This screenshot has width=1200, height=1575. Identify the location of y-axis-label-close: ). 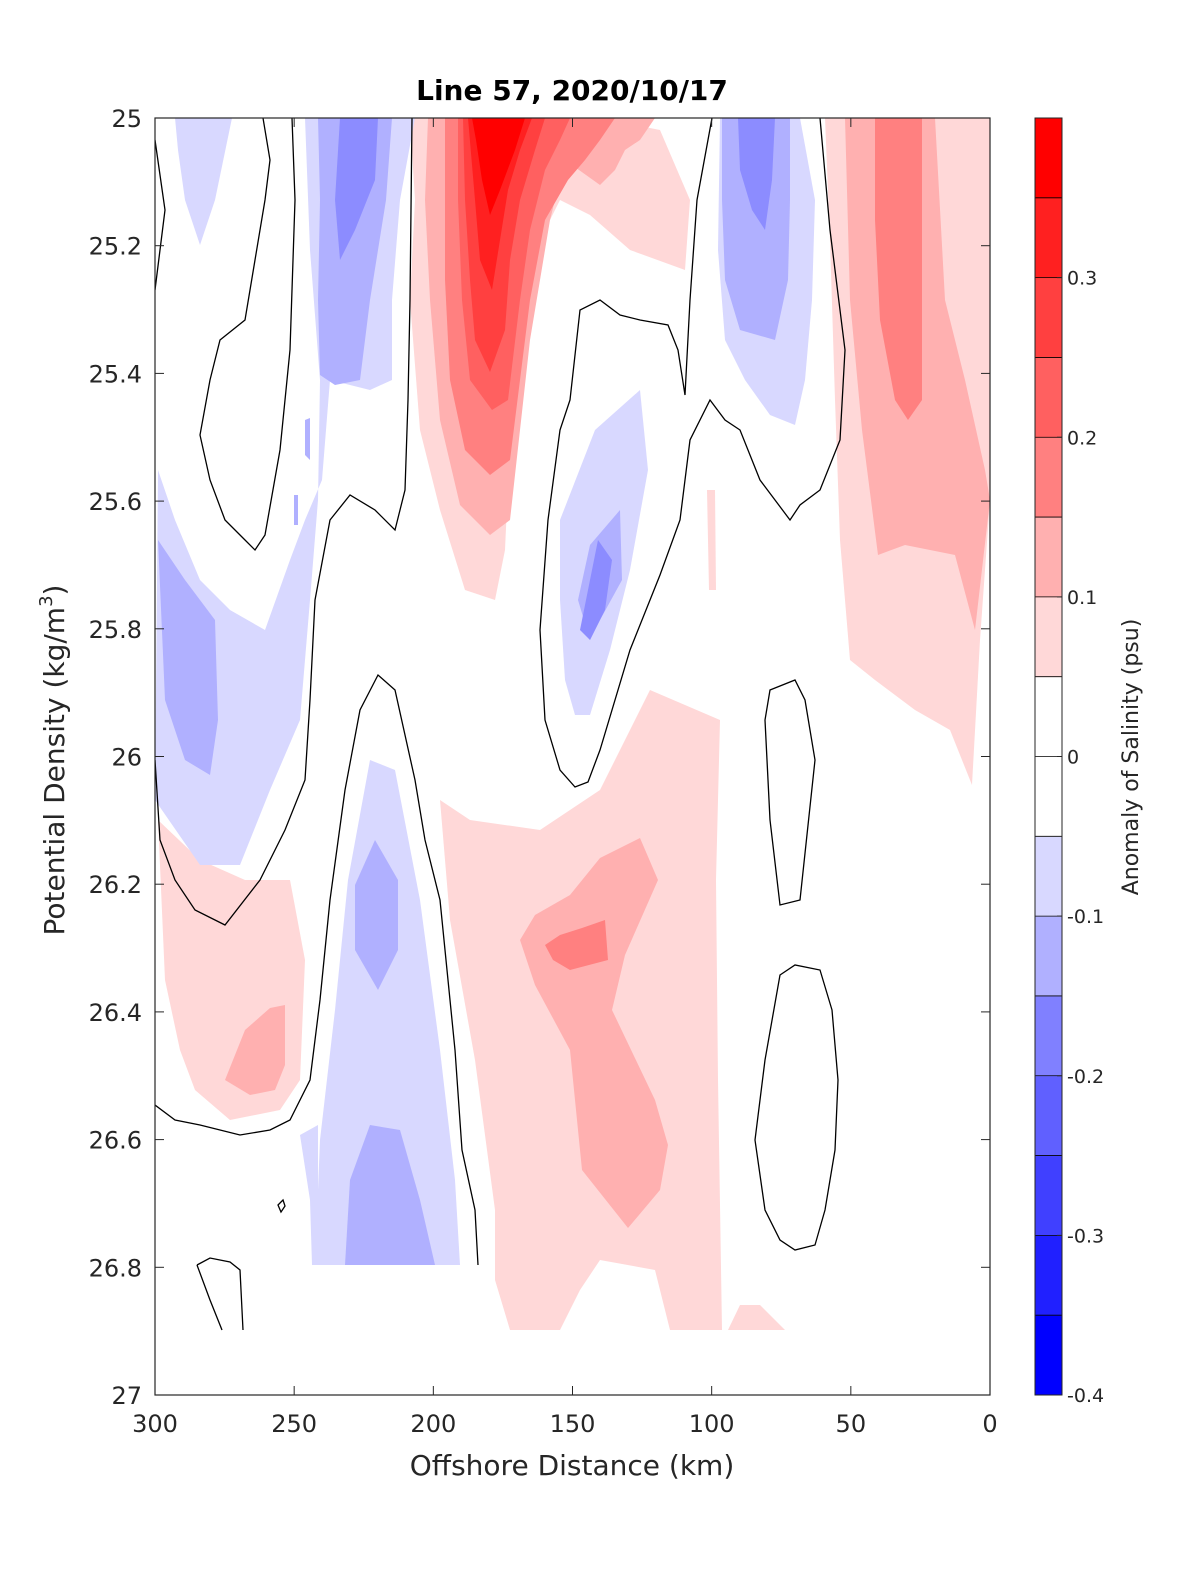
(54, 590).